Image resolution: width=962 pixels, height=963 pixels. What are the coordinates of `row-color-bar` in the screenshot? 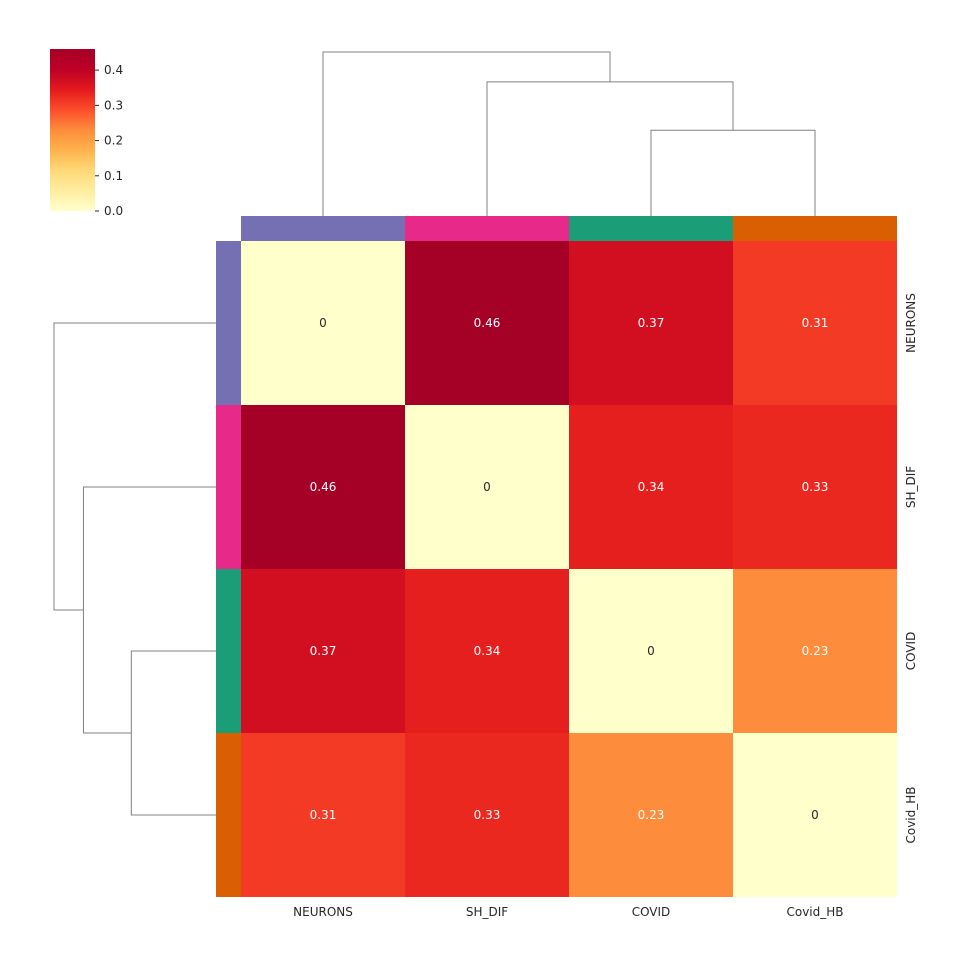 It's located at (228, 569).